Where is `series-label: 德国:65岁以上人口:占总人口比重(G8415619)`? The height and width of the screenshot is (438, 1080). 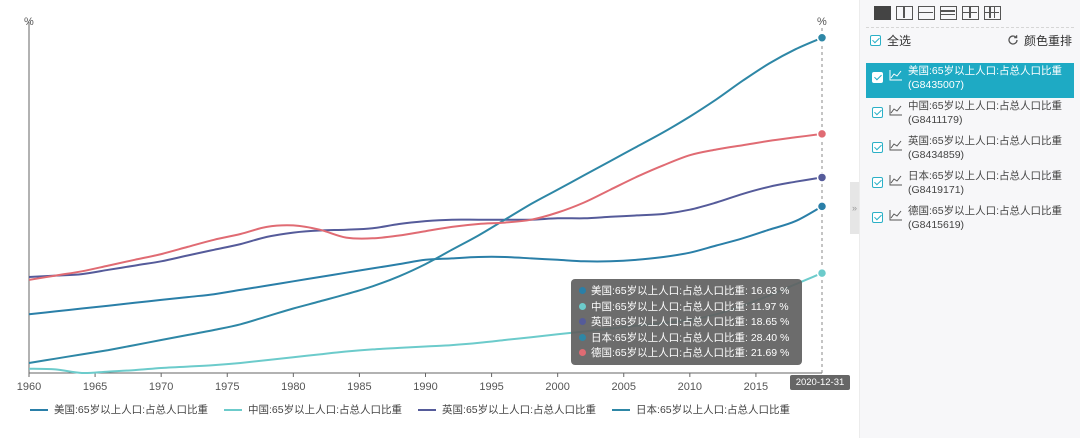
series-label: 德国:65岁以上人口:占总人口比重(G8415619) is located at coordinates (985, 218).